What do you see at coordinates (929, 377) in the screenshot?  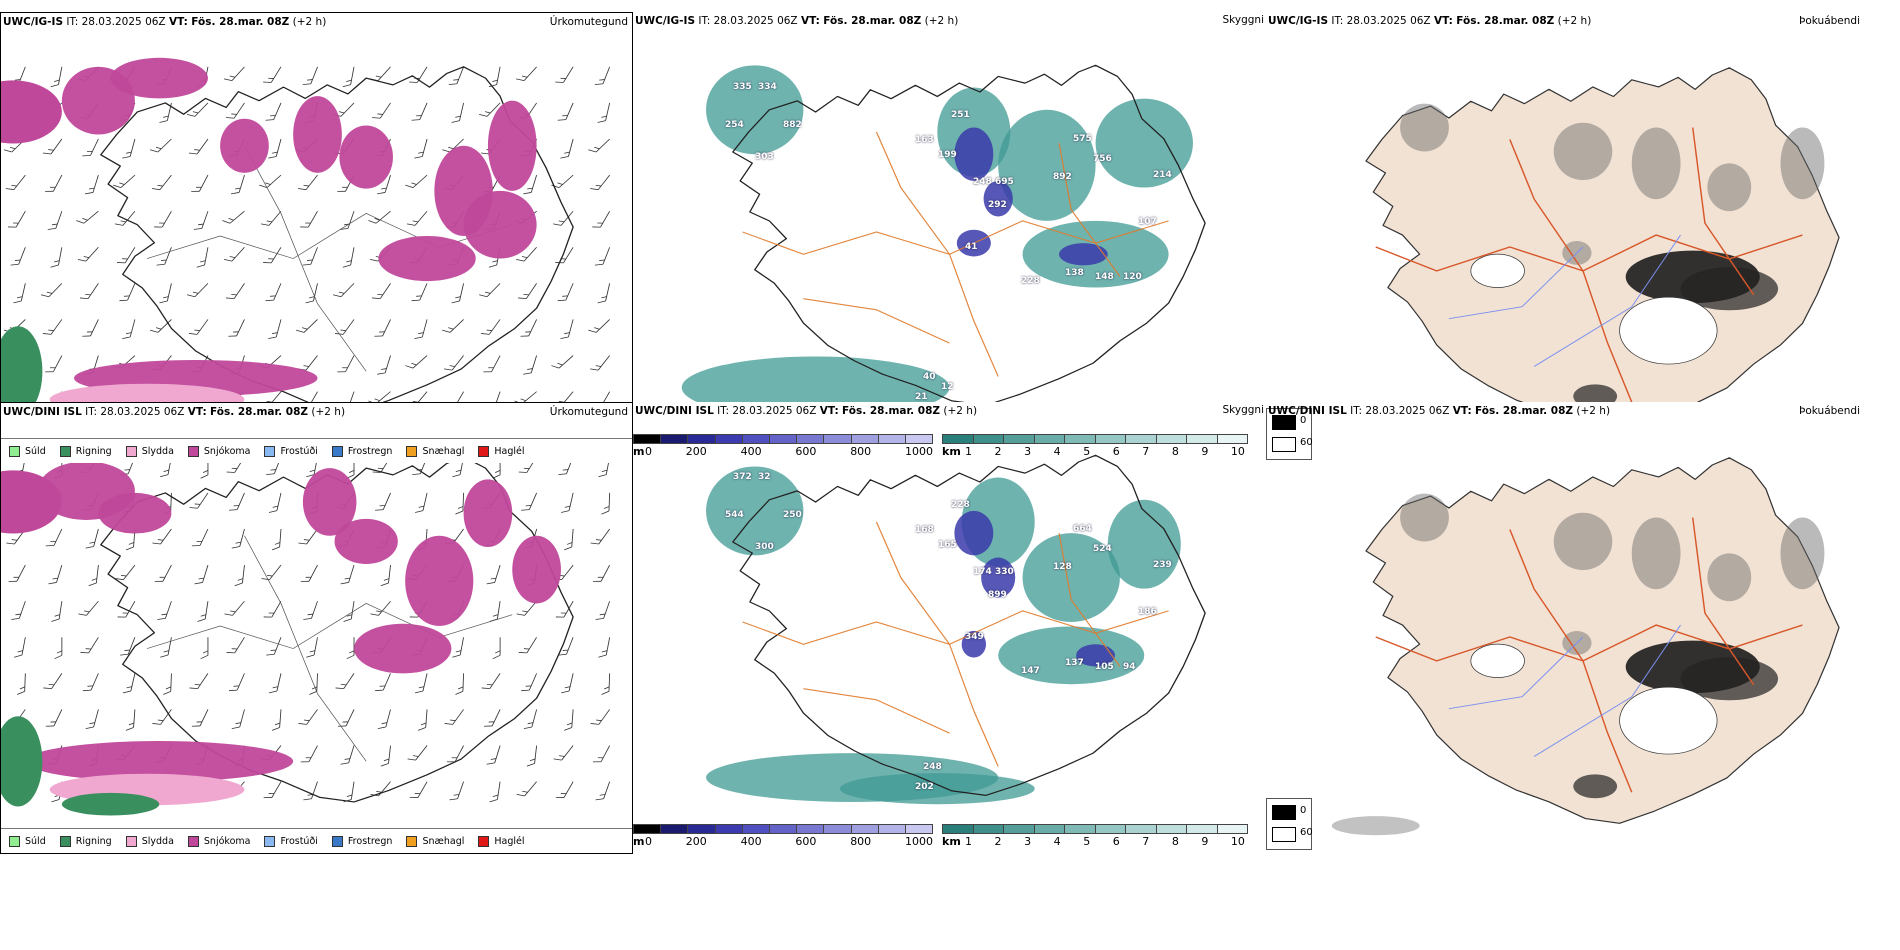 I see `ceiling-value-label: 40` at bounding box center [929, 377].